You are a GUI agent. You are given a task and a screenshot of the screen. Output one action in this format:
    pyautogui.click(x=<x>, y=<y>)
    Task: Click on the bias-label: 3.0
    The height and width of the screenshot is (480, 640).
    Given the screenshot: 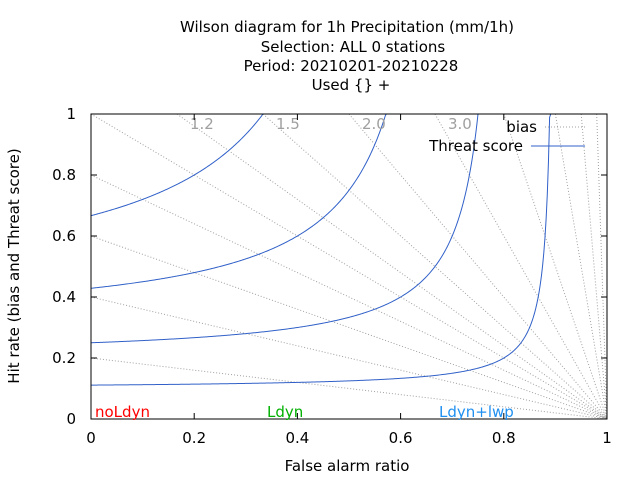 What is the action you would take?
    pyautogui.click(x=460, y=124)
    